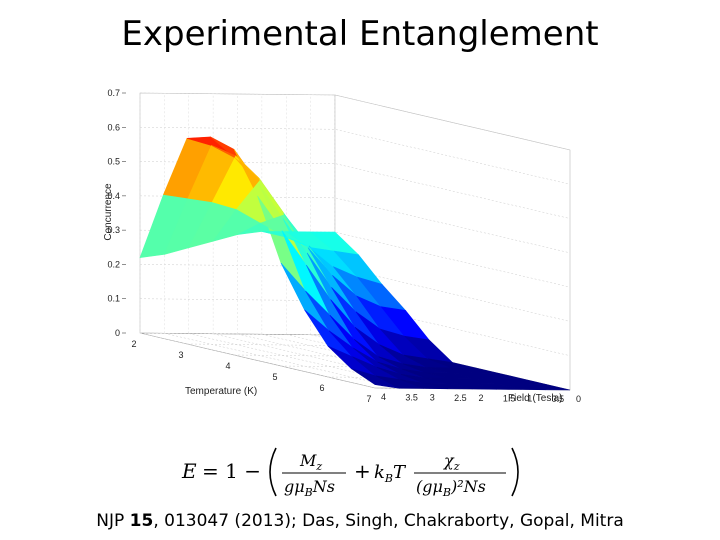  I want to click on field-tick-label: 4, so click(383, 397).